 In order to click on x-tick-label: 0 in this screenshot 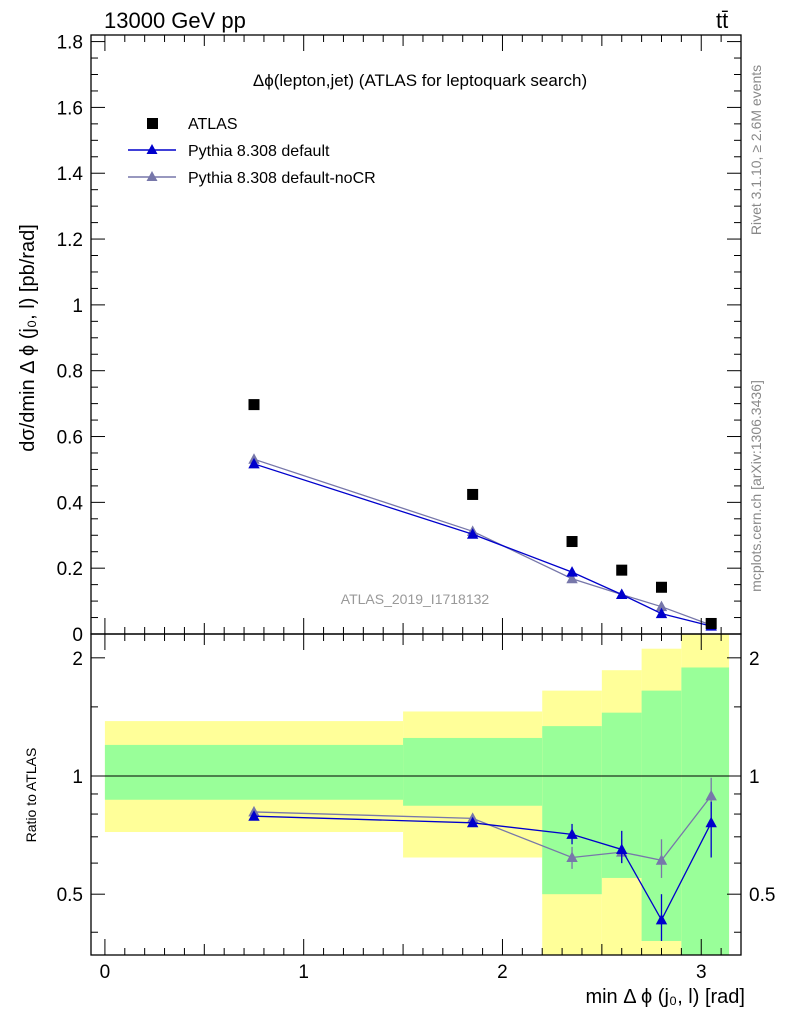, I will do `click(105, 972)`.